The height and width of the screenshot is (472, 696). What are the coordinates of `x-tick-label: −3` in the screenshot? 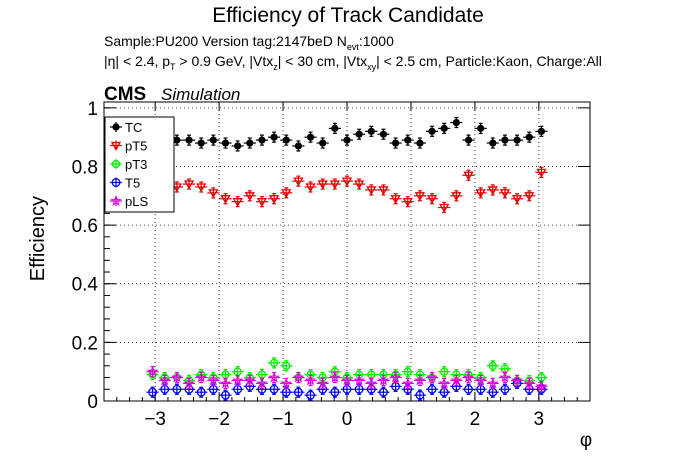 It's located at (155, 419).